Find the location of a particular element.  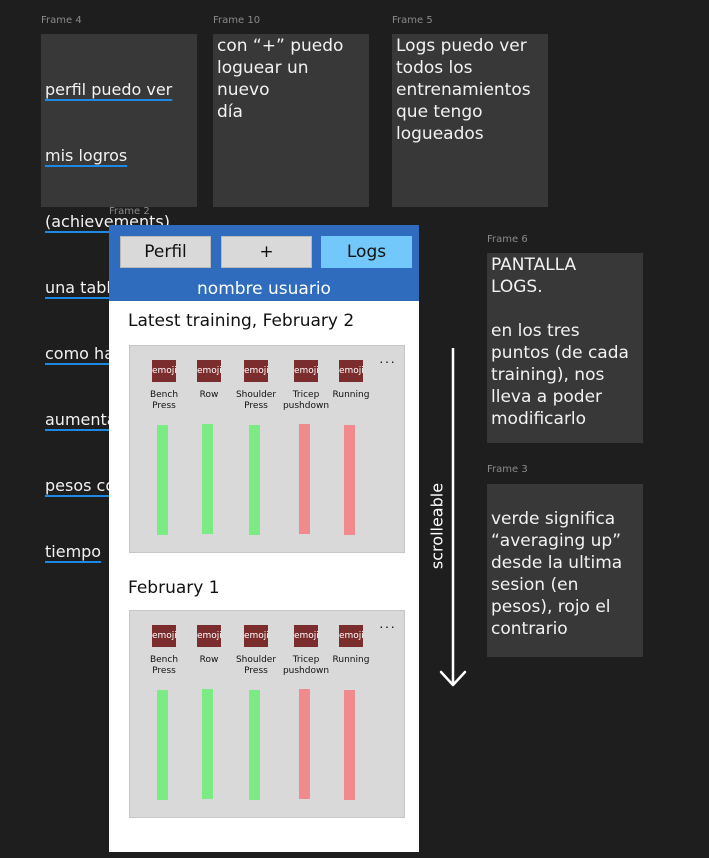

frame-10-label: Frame 10 is located at coordinates (237, 20).